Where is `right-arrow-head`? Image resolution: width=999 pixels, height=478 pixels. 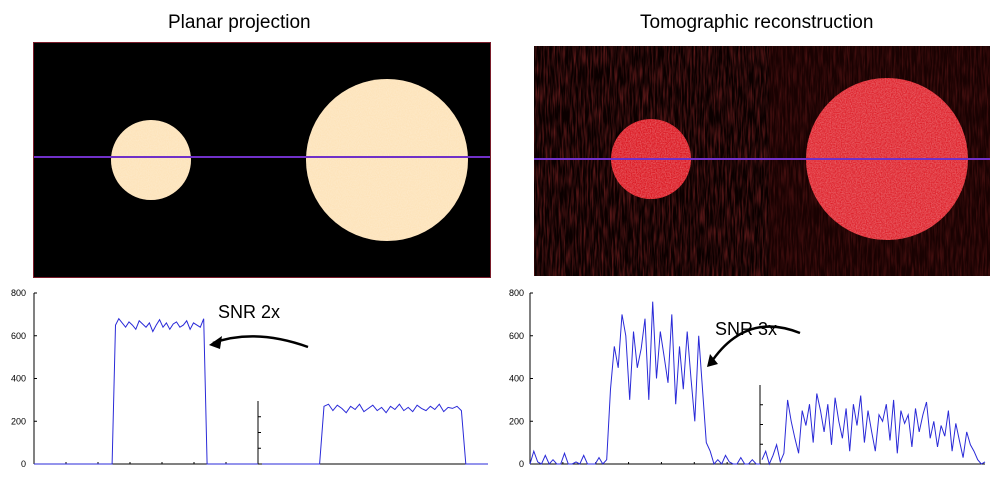
right-arrow-head is located at coordinates (712, 360).